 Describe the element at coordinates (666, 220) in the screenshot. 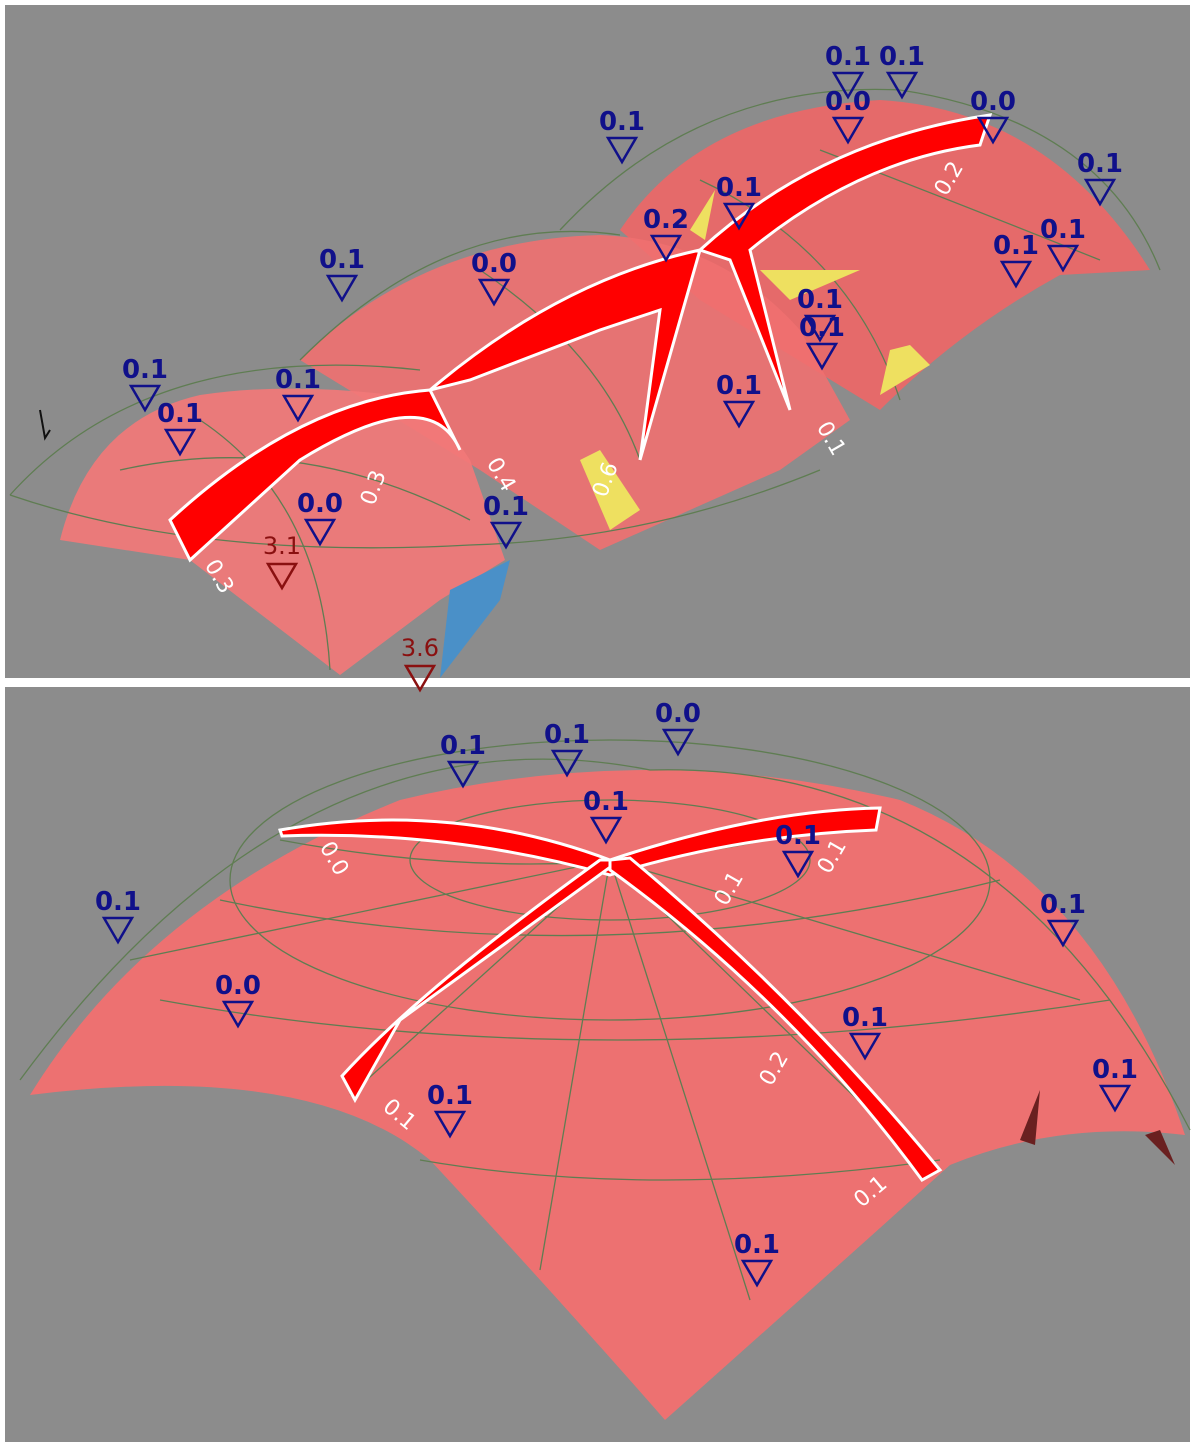

I see `marker-label: 0.2` at that location.